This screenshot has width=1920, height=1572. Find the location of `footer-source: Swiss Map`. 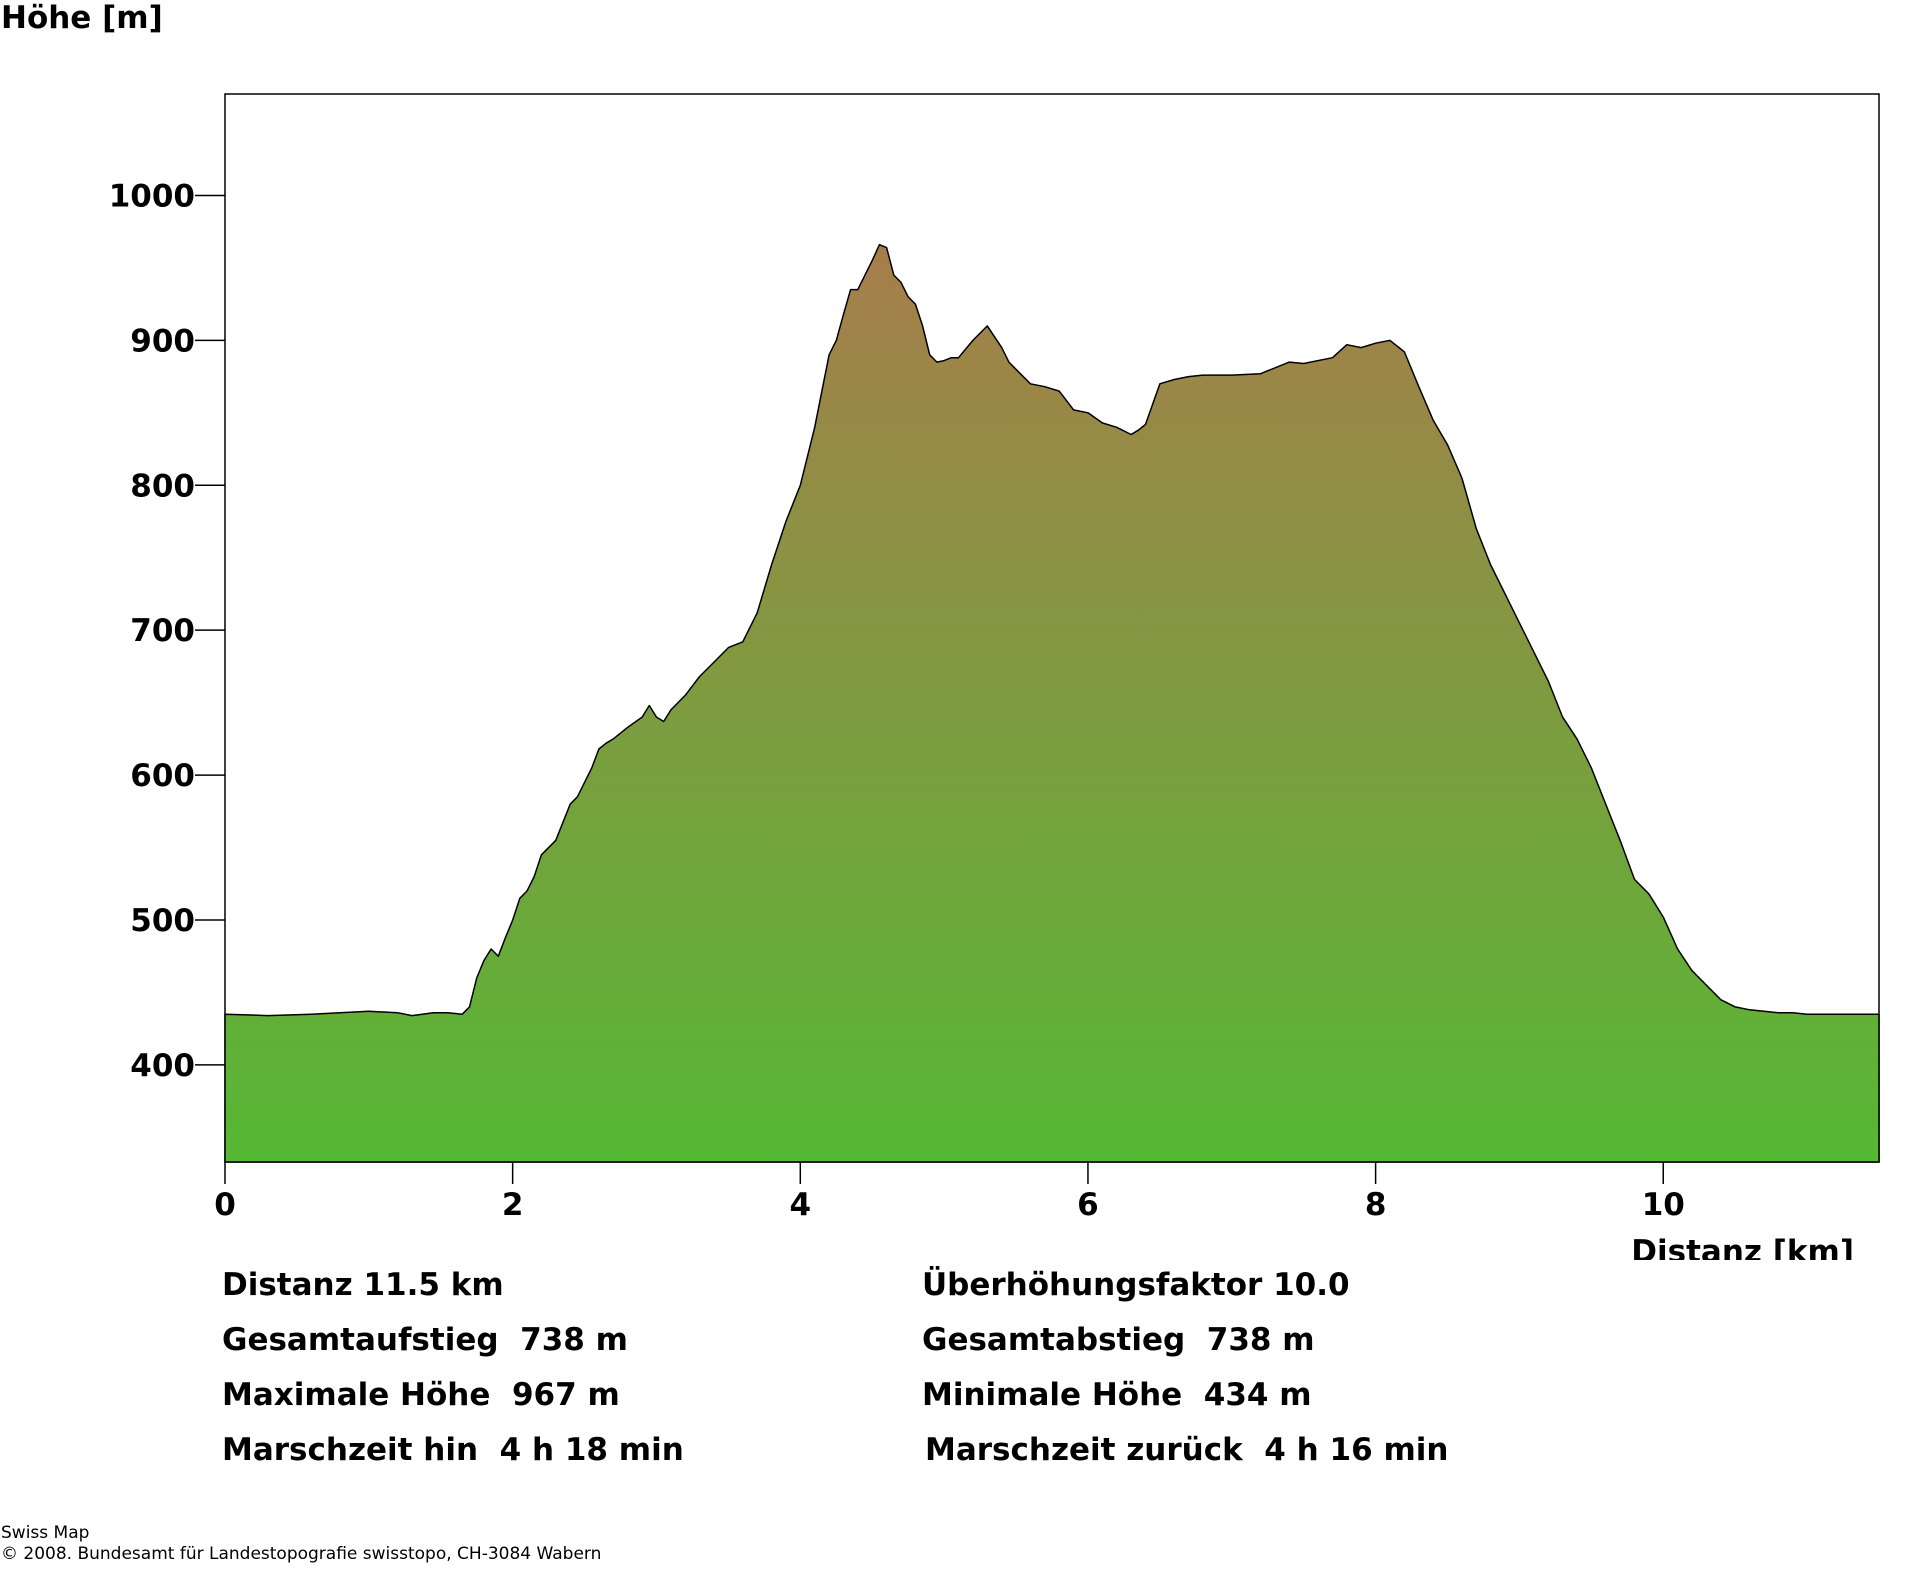

footer-source: Swiss Map is located at coordinates (45, 1533).